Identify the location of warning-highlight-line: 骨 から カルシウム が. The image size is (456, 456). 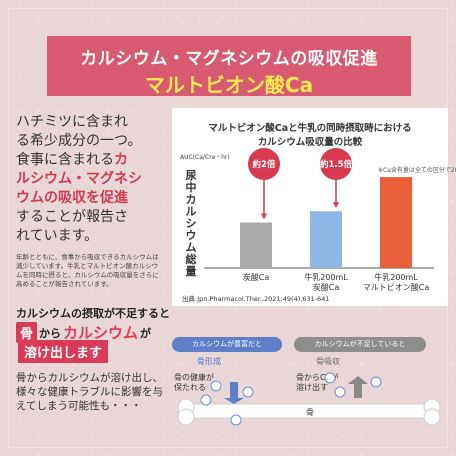
(83, 332).